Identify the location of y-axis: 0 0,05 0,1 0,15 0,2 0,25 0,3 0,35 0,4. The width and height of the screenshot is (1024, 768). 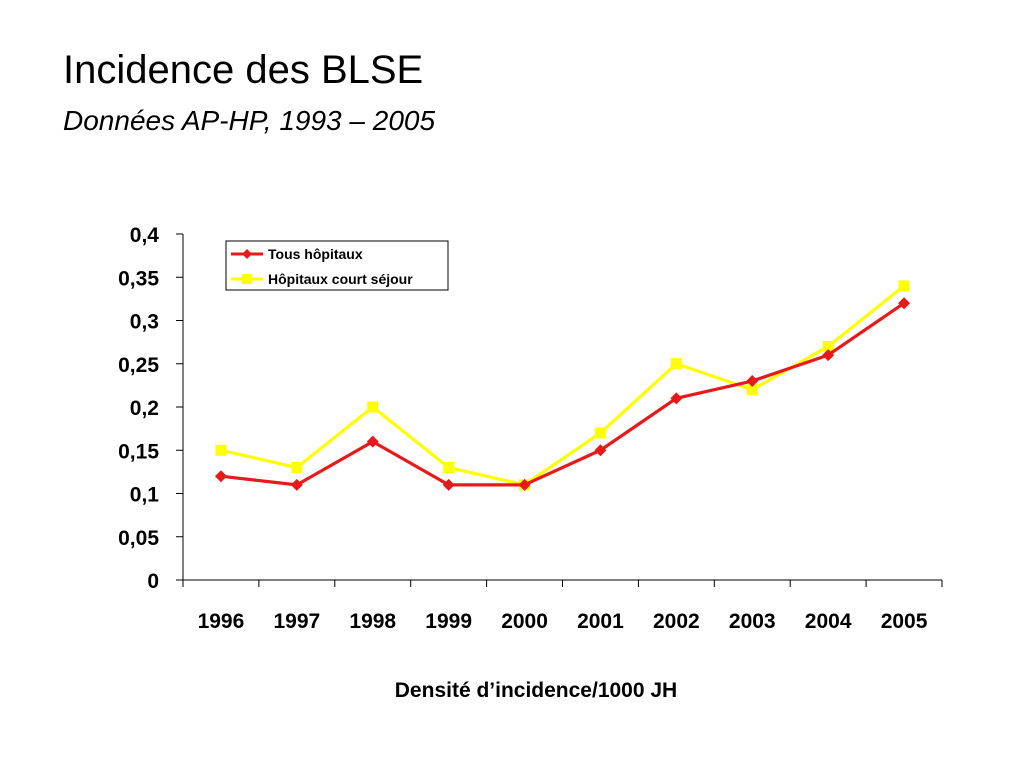
(151, 408).